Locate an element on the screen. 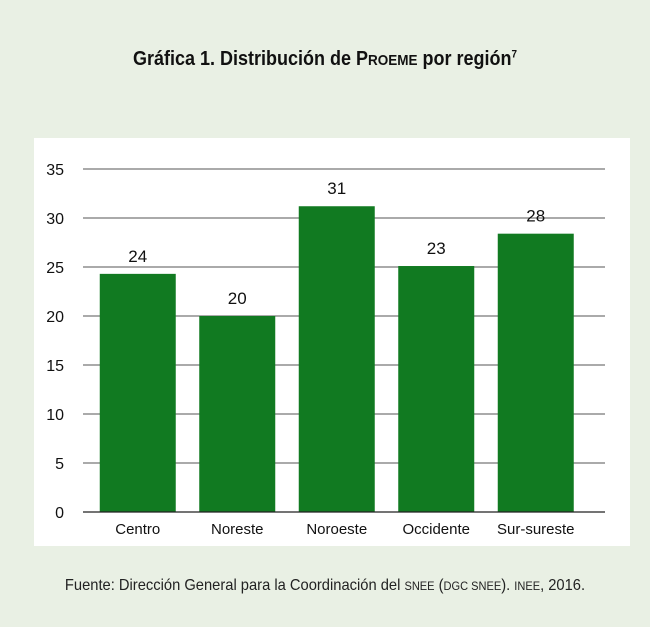 The height and width of the screenshot is (627, 650). data-label: 28 is located at coordinates (535, 216).